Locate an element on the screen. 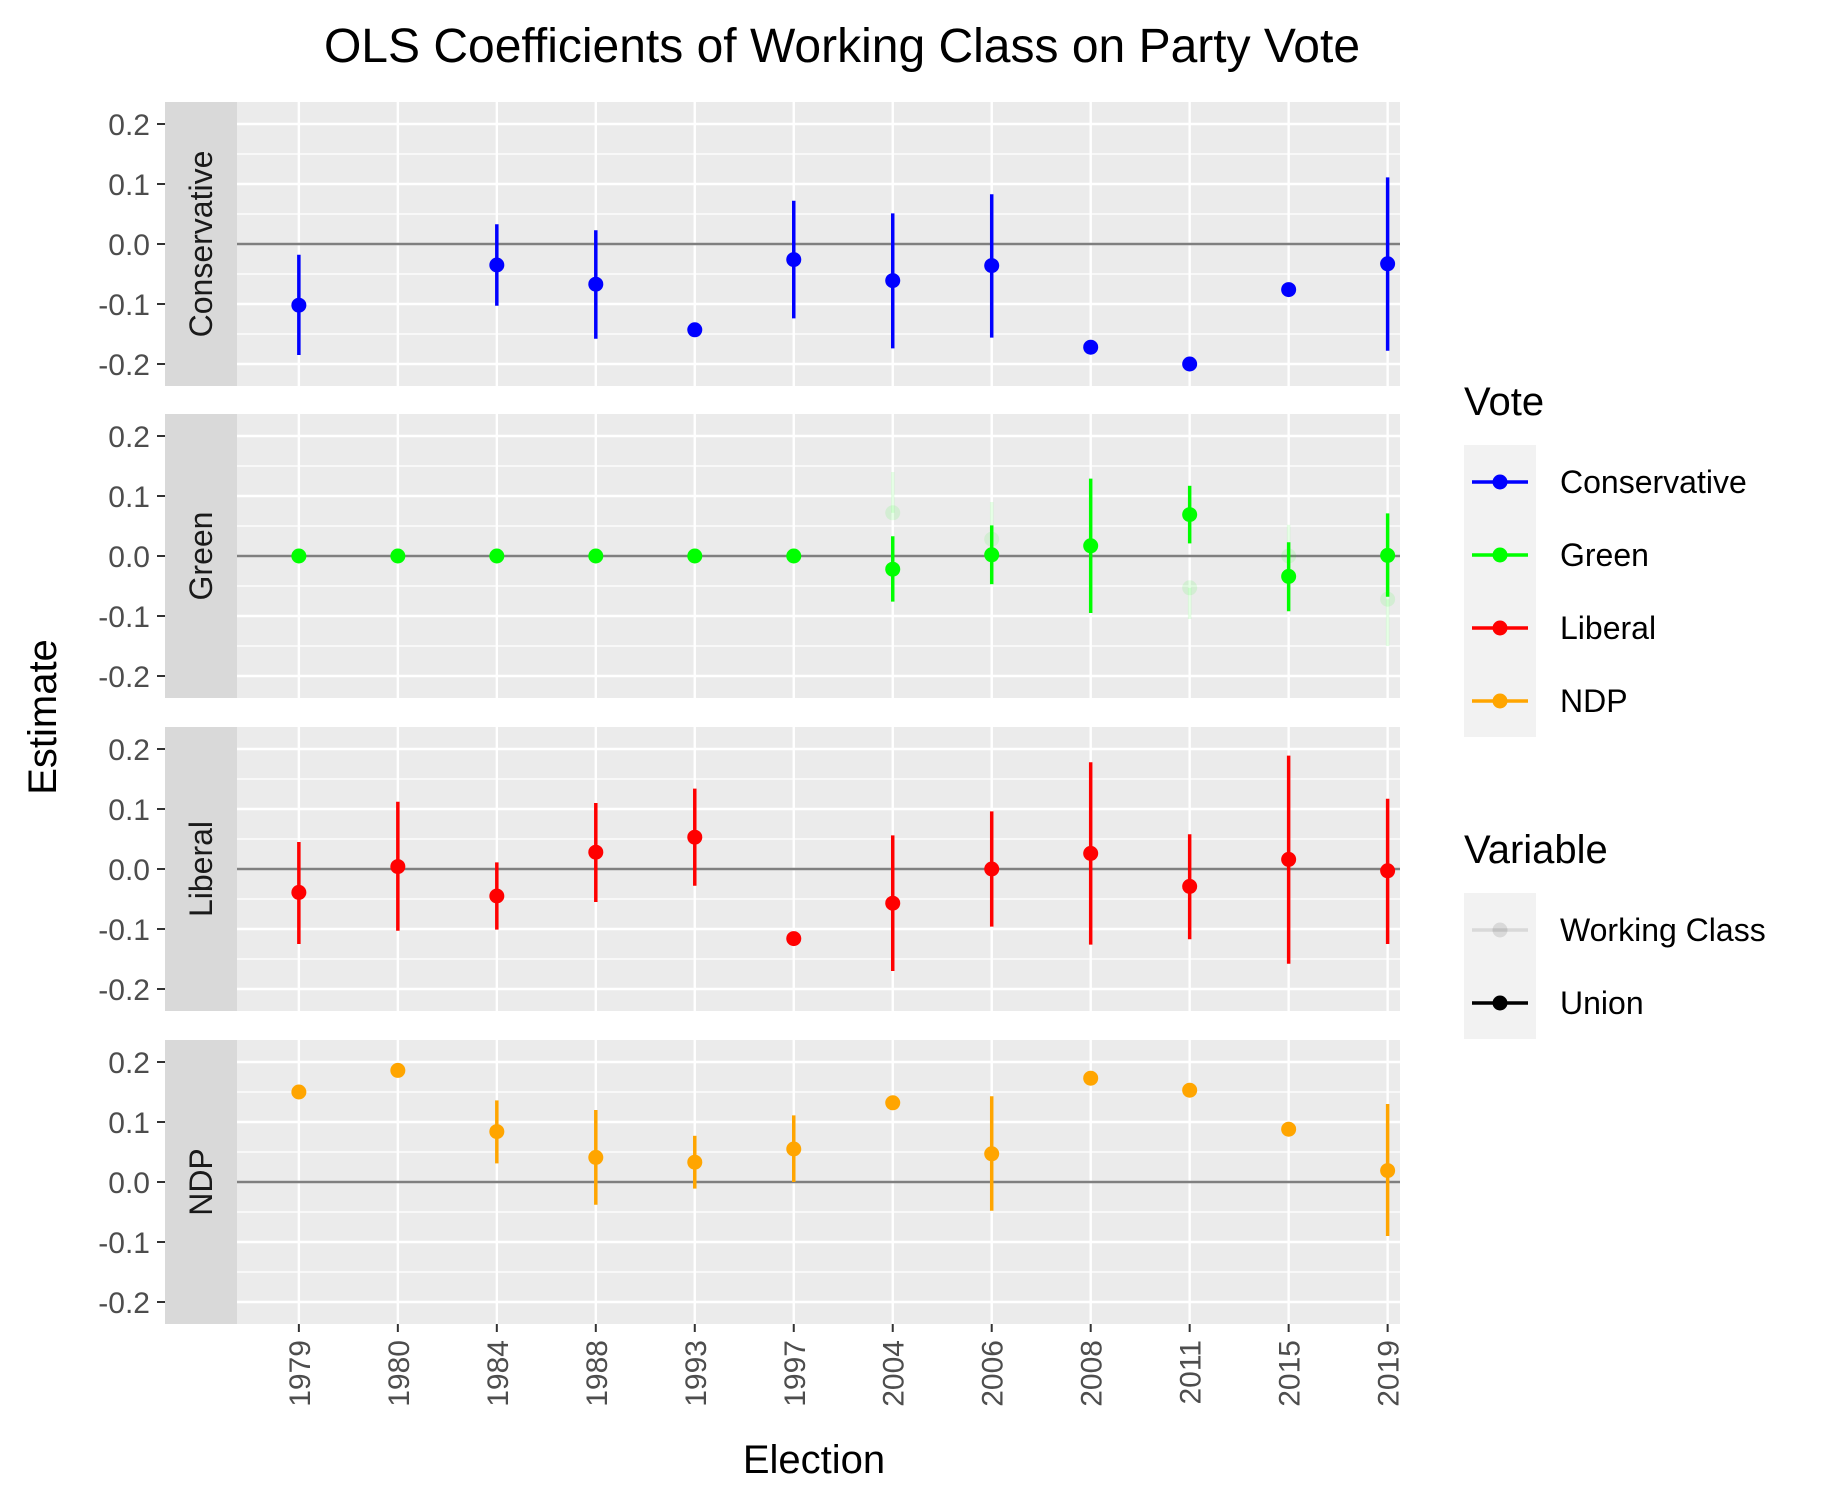  legend-item-label: Liberal is located at coordinates (1608, 628).